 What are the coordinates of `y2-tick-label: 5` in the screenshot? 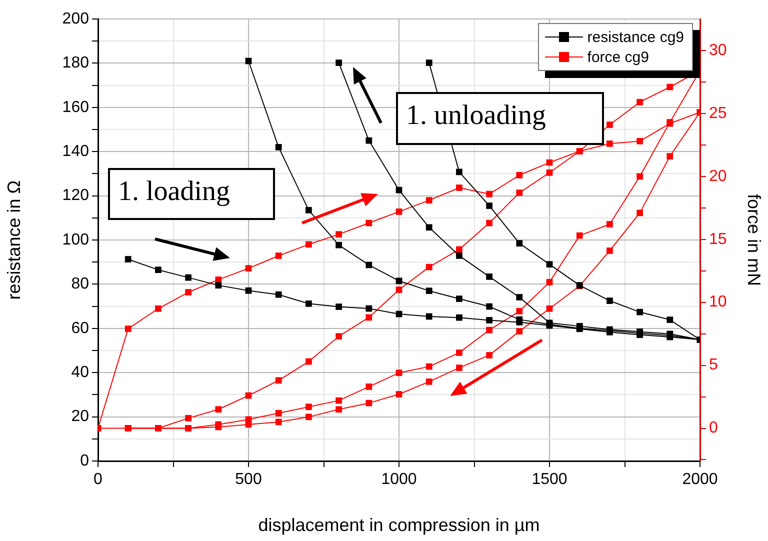 It's located at (713, 365).